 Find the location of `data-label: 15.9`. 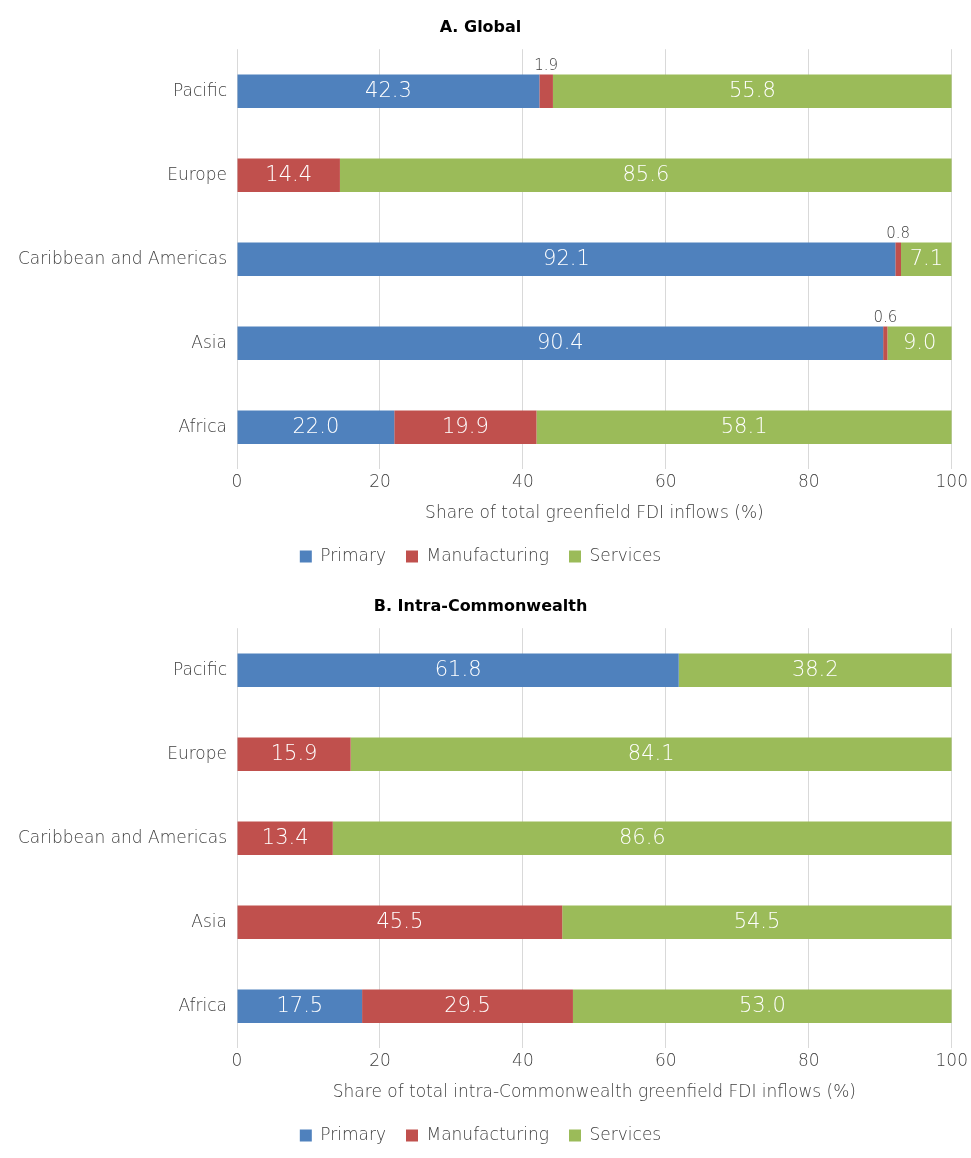

data-label: 15.9 is located at coordinates (294, 752).